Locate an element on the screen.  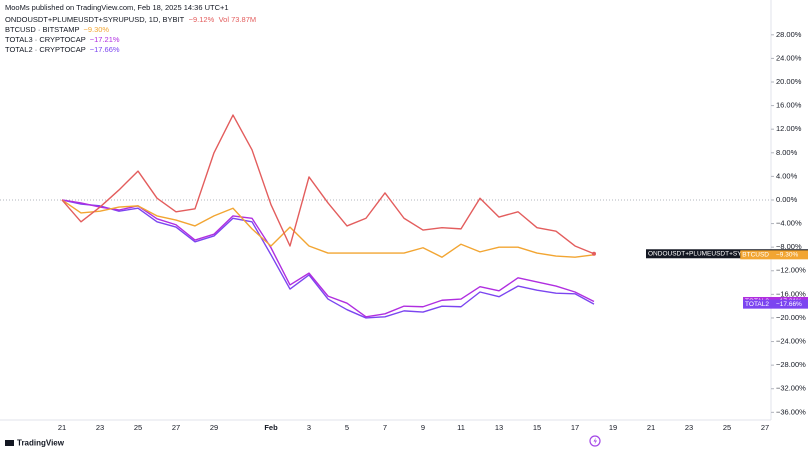
x-tick-label: 29 is located at coordinates (214, 427).